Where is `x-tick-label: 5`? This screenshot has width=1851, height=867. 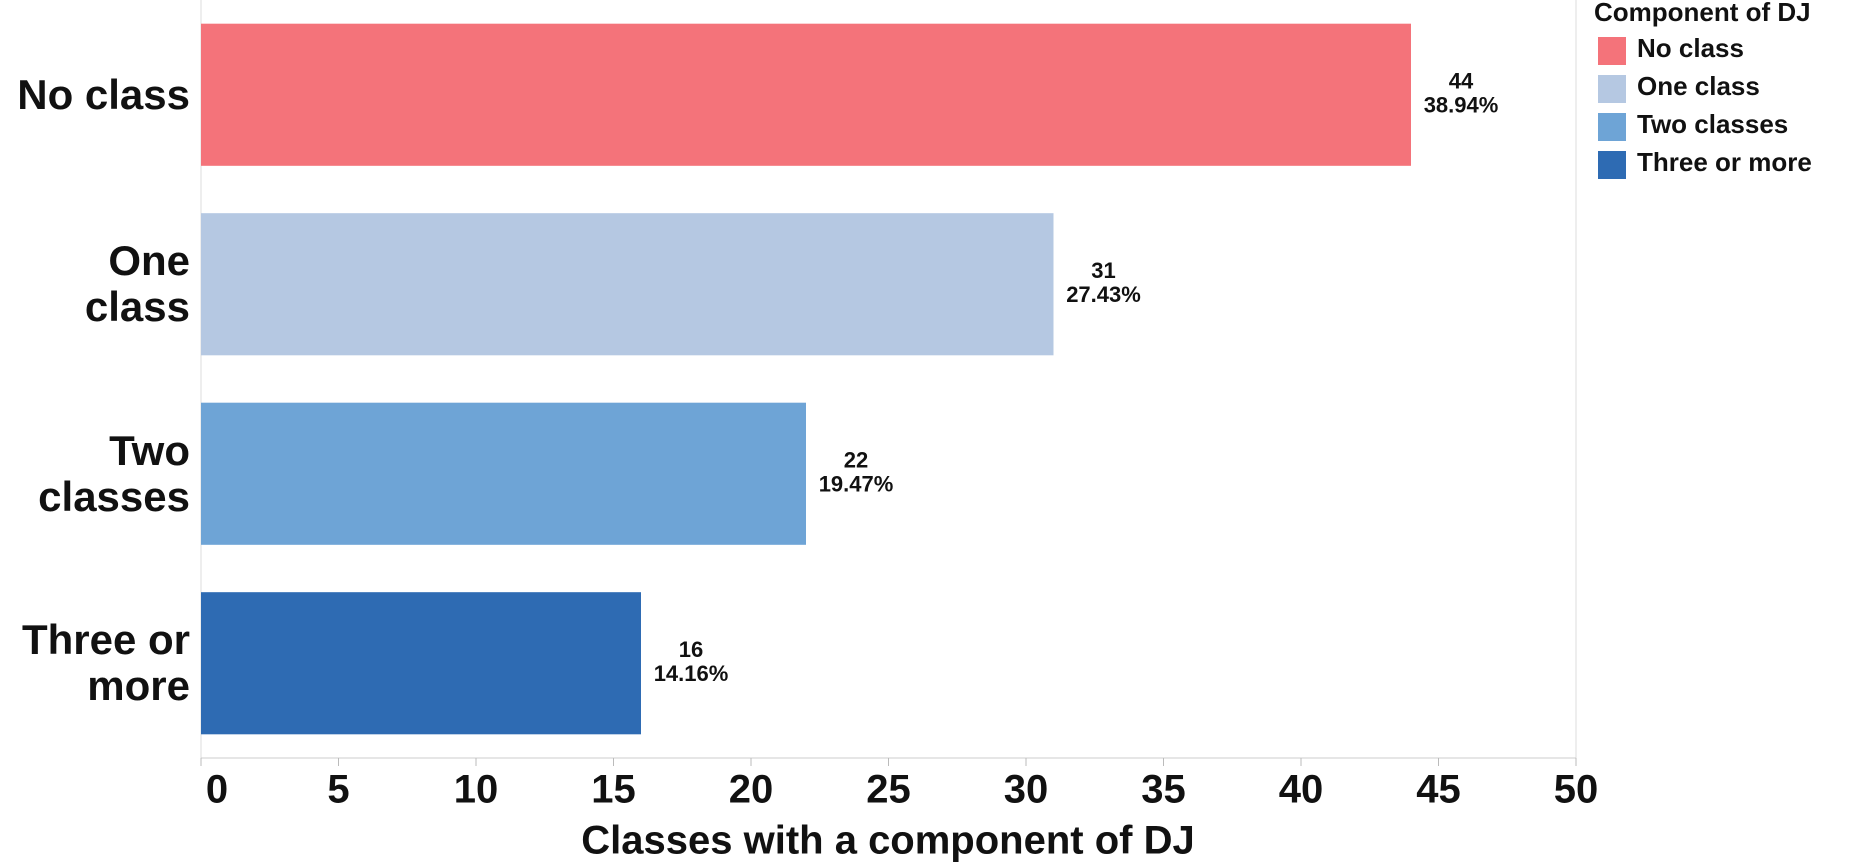 x-tick-label: 5 is located at coordinates (338, 790).